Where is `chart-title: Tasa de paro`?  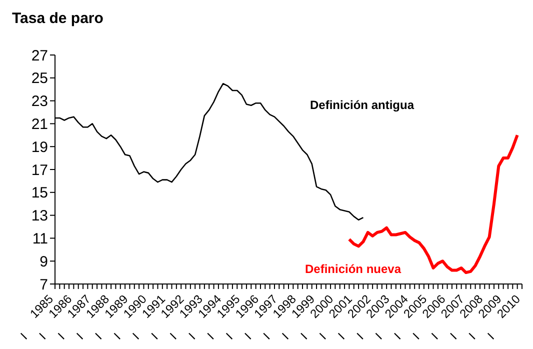 chart-title: Tasa de paro is located at coordinates (58, 18).